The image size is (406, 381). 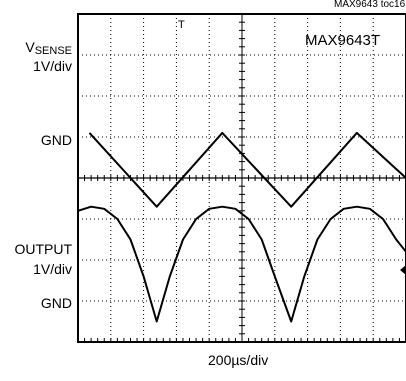 I want to click on vsense-channel-label: VSENSE, so click(x=48, y=48).